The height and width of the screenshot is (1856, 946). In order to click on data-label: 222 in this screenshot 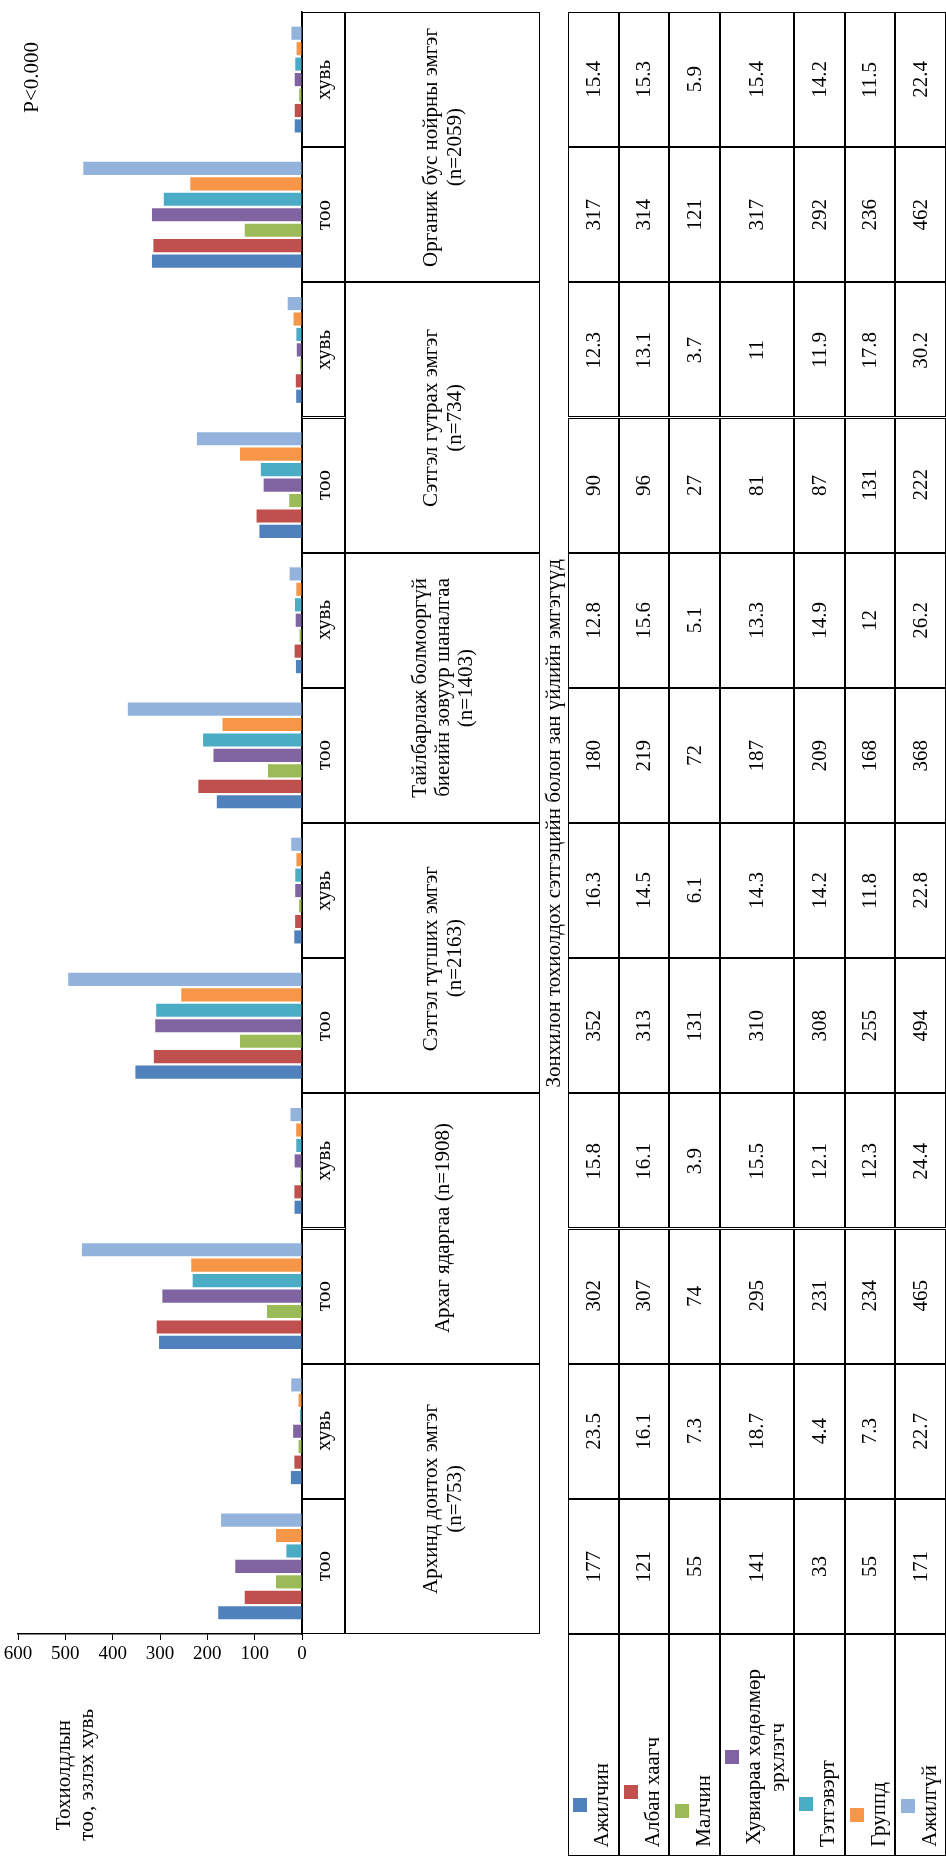, I will do `click(920, 485)`.